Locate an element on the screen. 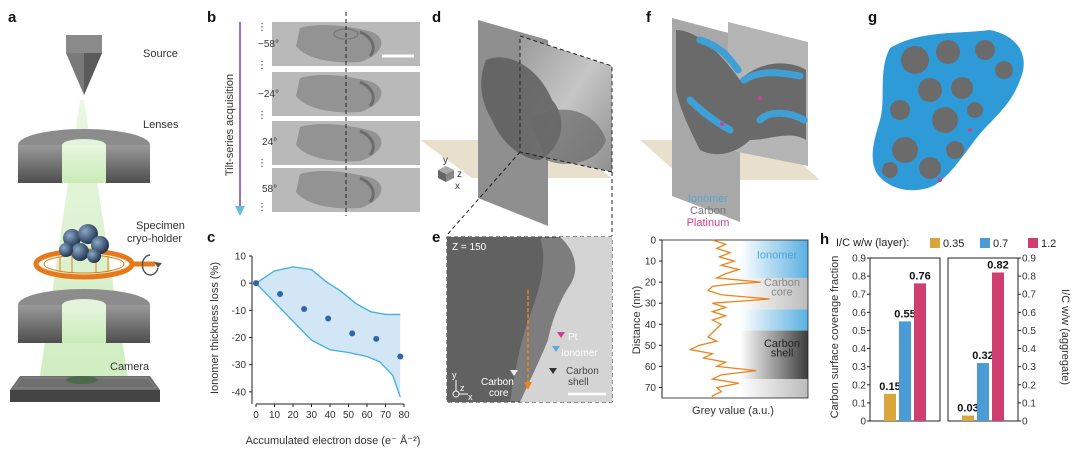  x-tick-label: 20 is located at coordinates (293, 415).